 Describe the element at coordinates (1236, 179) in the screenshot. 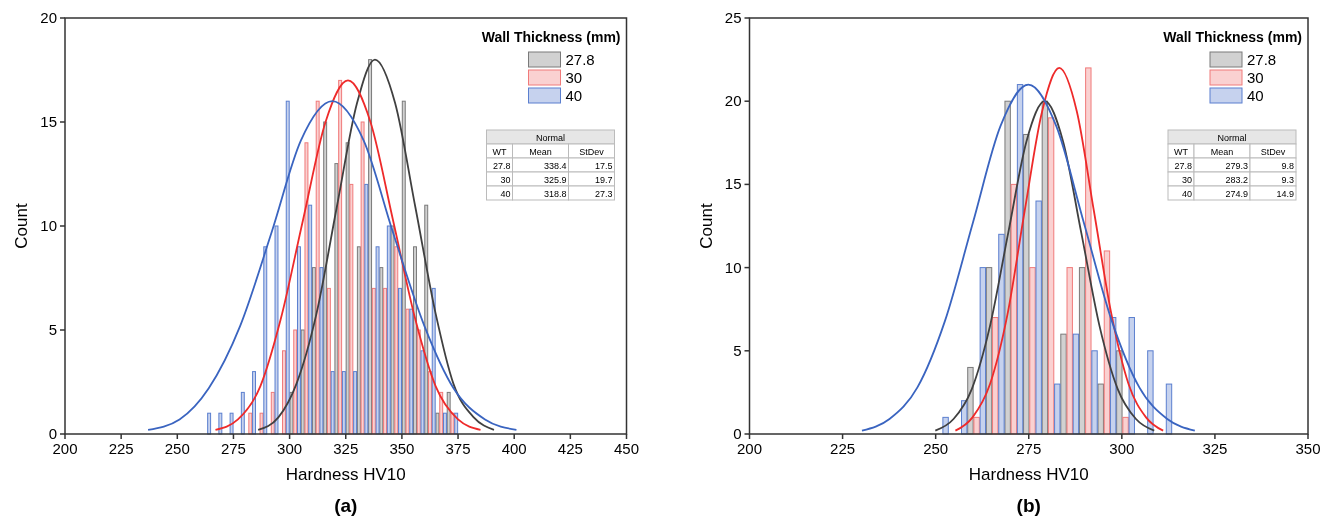

I see `annotation: 283.2` at that location.